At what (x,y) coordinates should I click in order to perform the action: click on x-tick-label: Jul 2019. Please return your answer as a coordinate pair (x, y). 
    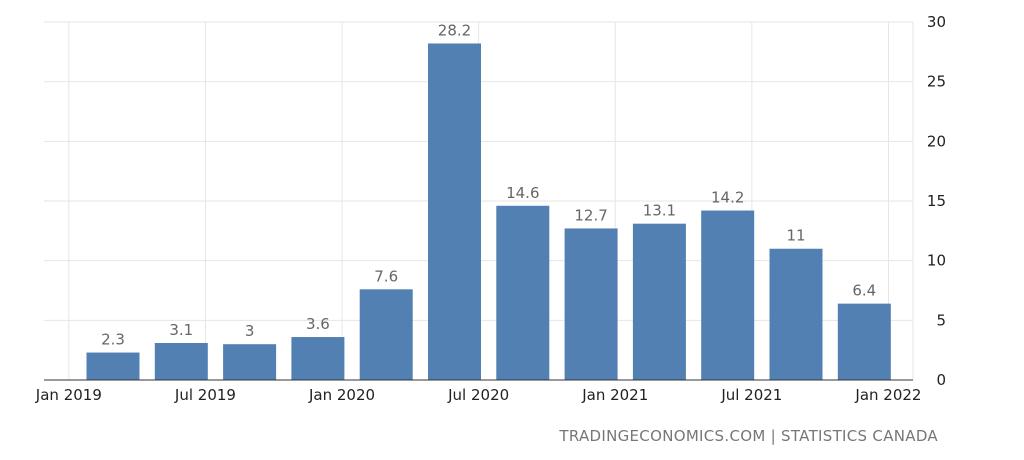
    Looking at the image, I should click on (205, 395).